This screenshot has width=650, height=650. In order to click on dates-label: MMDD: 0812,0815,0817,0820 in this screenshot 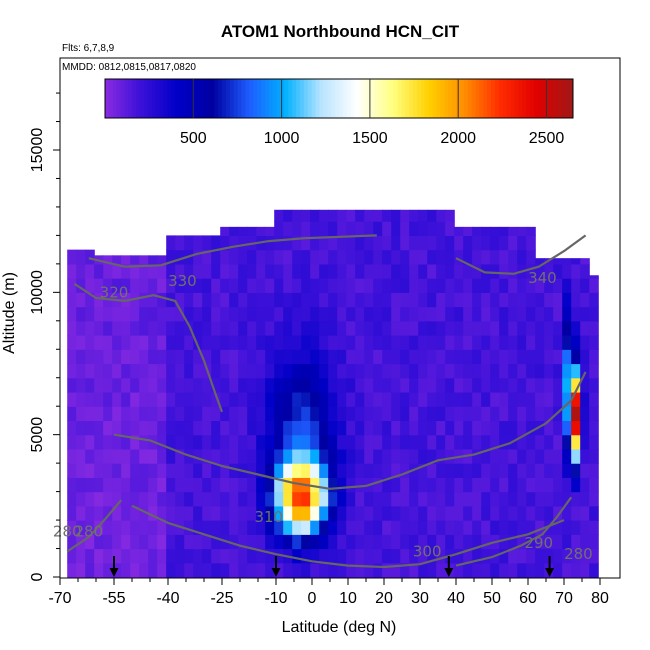, I will do `click(129, 67)`.